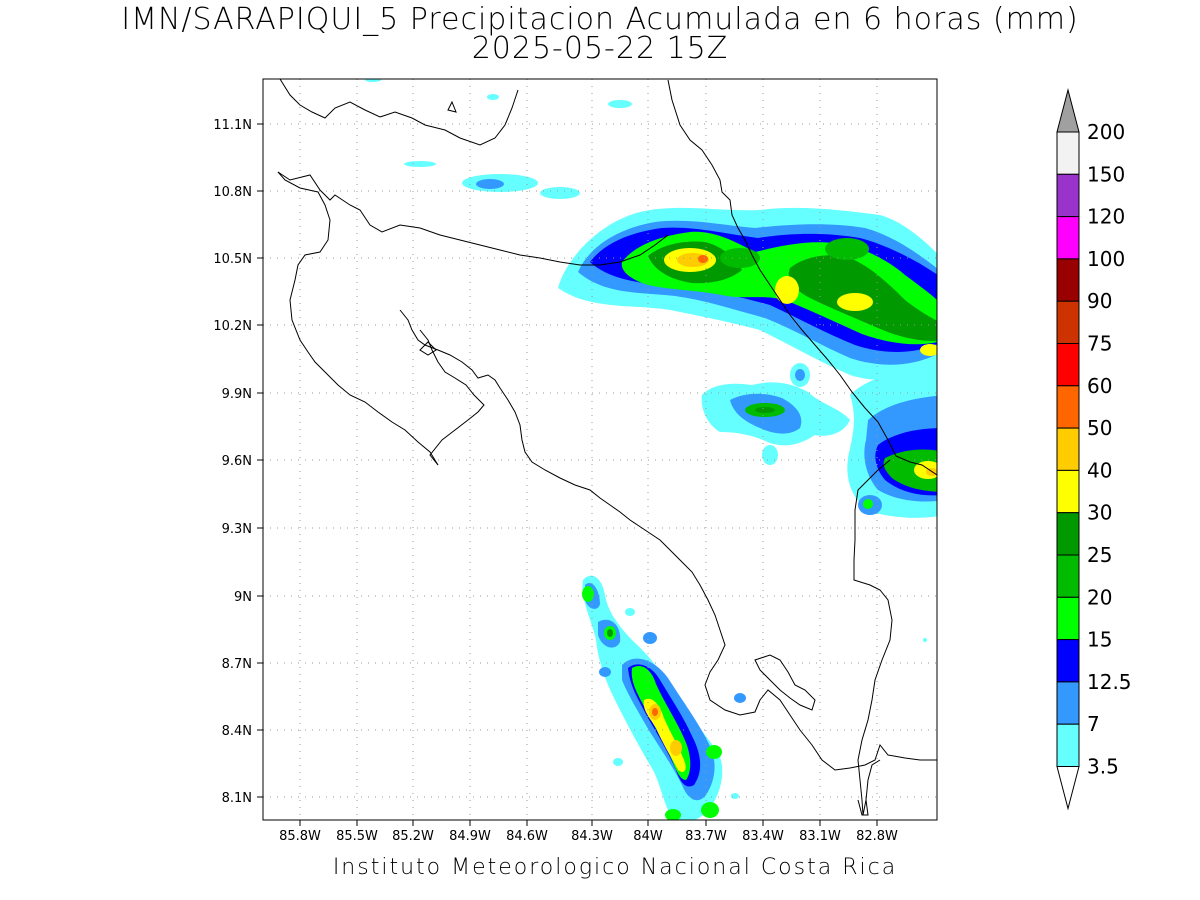 Image resolution: width=1200 pixels, height=900 pixels. What do you see at coordinates (1106, 217) in the screenshot?
I see `colorbar-label: 120` at bounding box center [1106, 217].